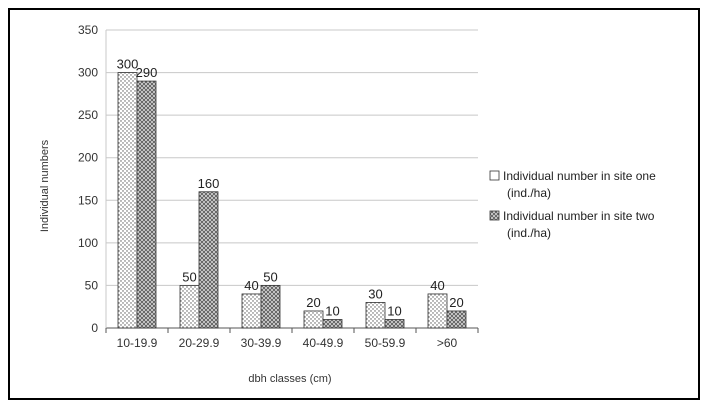 The width and height of the screenshot is (712, 408). I want to click on y-tick-label: 300, so click(88, 73).